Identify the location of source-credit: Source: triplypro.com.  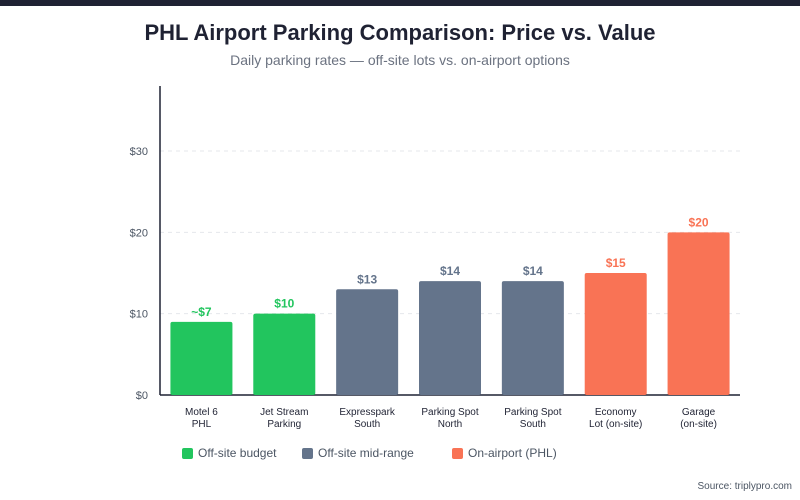
(744, 486).